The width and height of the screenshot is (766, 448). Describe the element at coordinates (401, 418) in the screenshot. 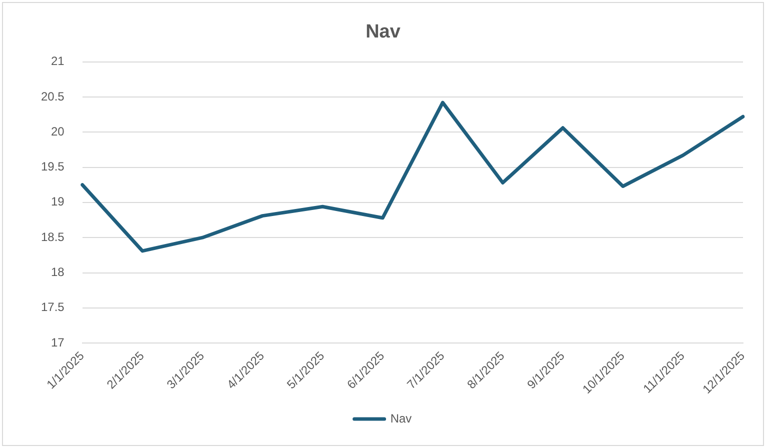

I see `legend-label: Nav` at that location.